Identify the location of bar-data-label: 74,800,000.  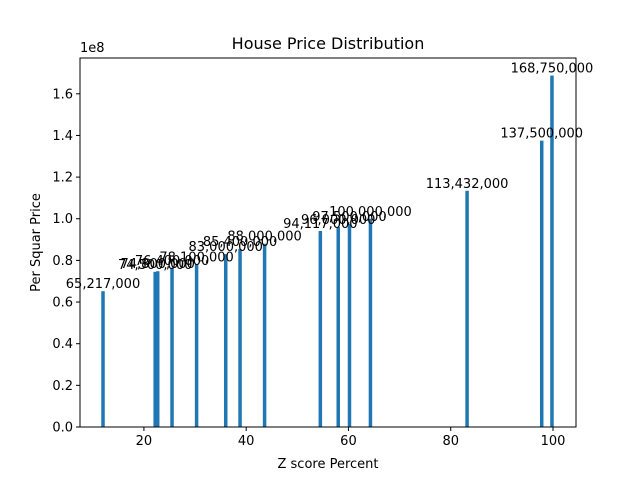
(158, 264).